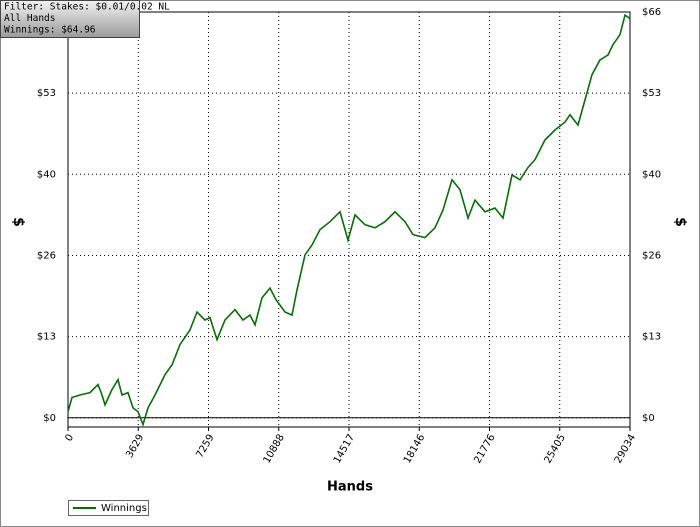 This screenshot has height=527, width=700. I want to click on y2-axis-label: $, so click(680, 222).